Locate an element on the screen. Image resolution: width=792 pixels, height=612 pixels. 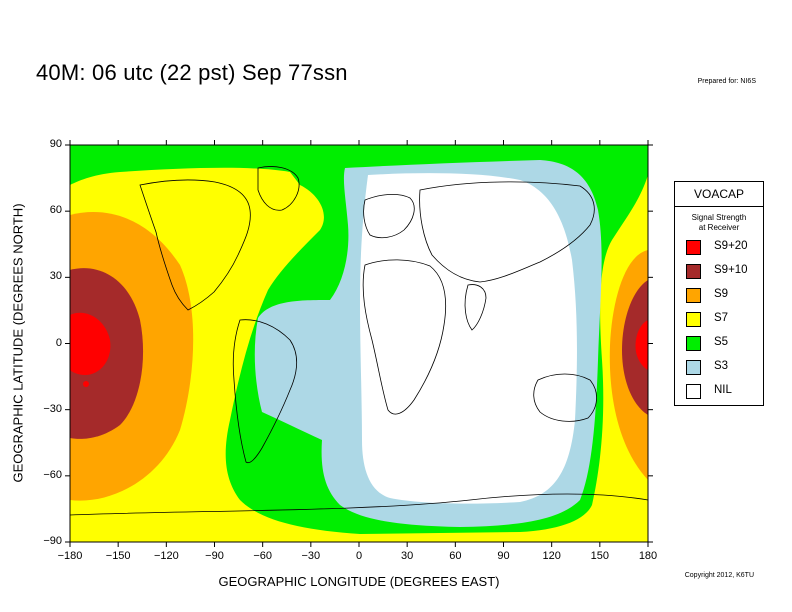
legend-item: NIL is located at coordinates (724, 393).